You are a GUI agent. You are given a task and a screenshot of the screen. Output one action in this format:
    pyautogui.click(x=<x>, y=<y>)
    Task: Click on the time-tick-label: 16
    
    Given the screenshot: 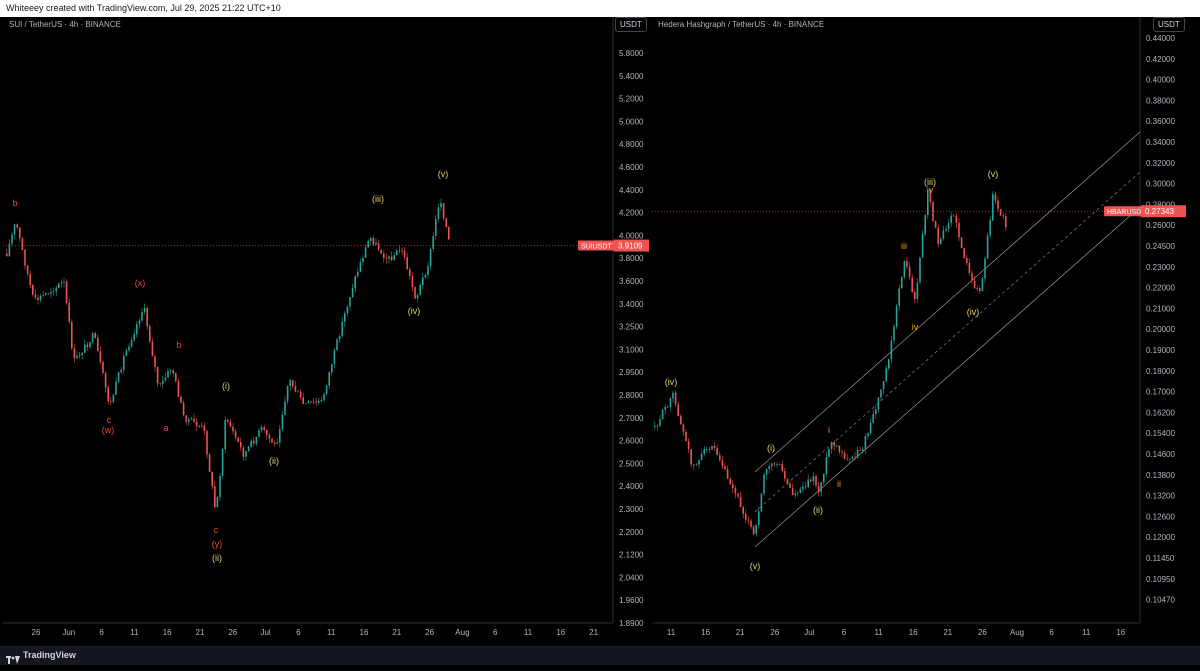 What is the action you would take?
    pyautogui.click(x=167, y=632)
    